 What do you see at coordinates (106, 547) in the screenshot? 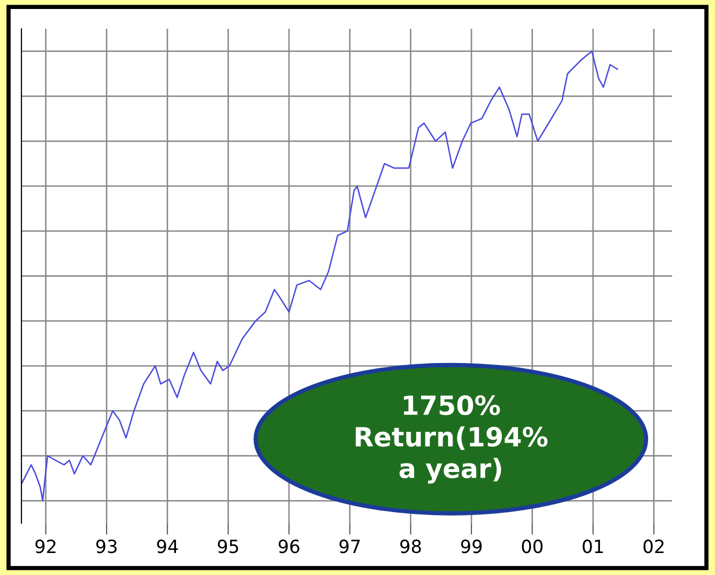
I see `x-tick-label: 93` at bounding box center [106, 547].